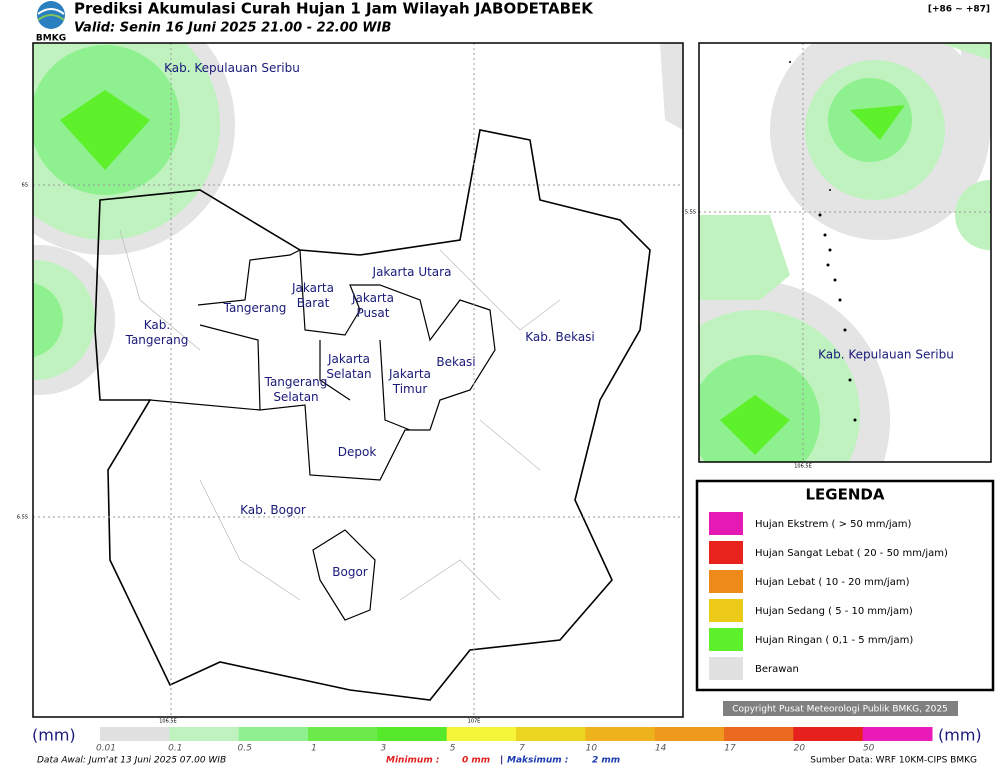  I want to click on colorbar-label: 10, so click(592, 749).